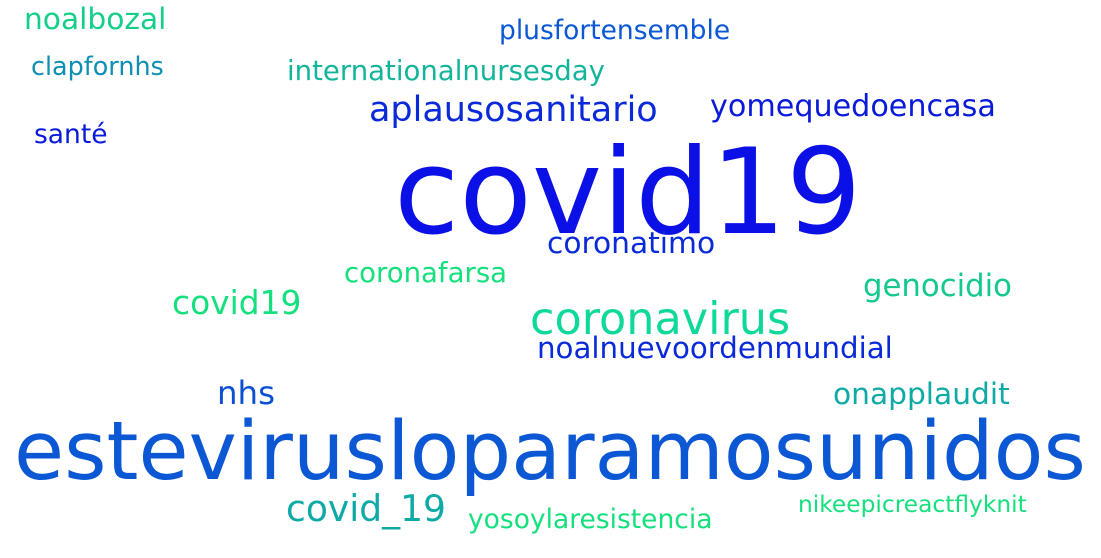  I want to click on word-sante: santé, so click(71, 135).